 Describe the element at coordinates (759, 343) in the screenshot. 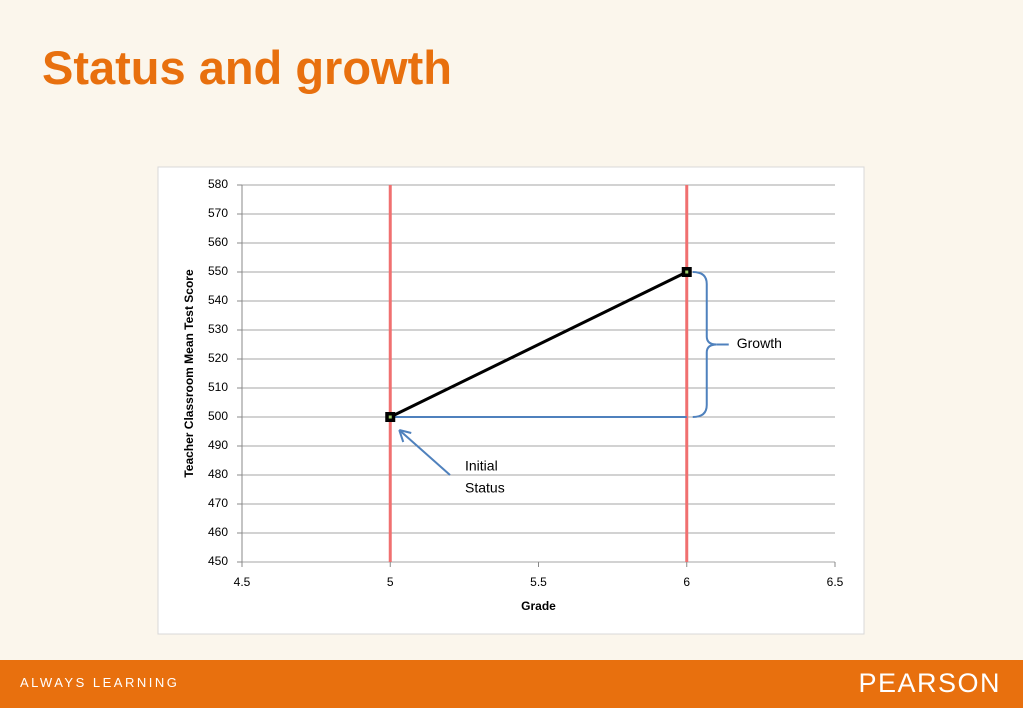

I see `annotation: Growth` at that location.